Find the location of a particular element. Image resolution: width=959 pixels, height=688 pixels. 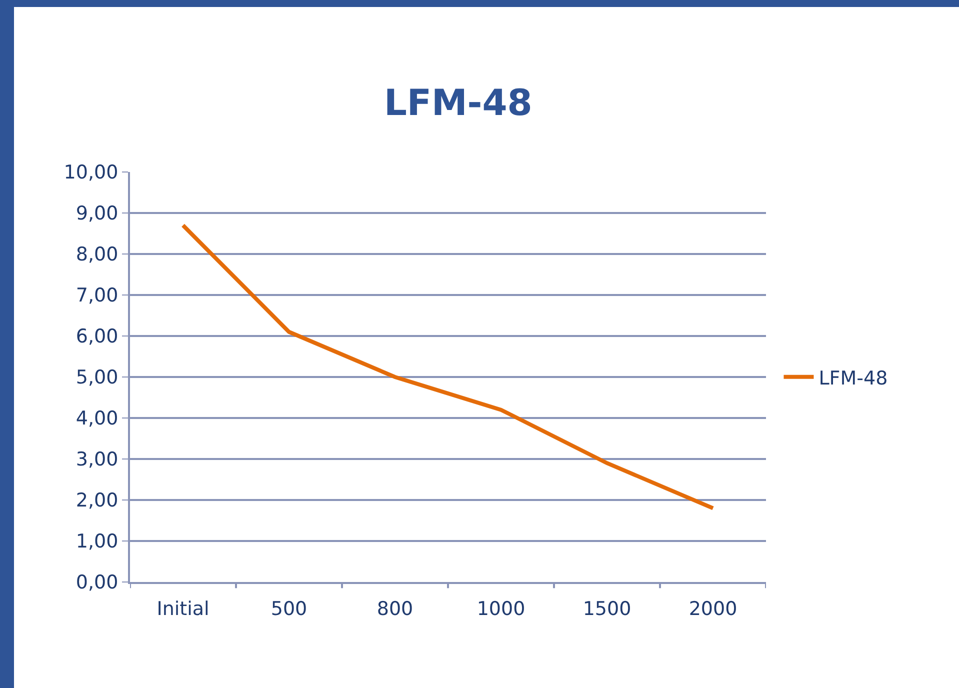

y-tick-label: 3,00 is located at coordinates (97, 459).